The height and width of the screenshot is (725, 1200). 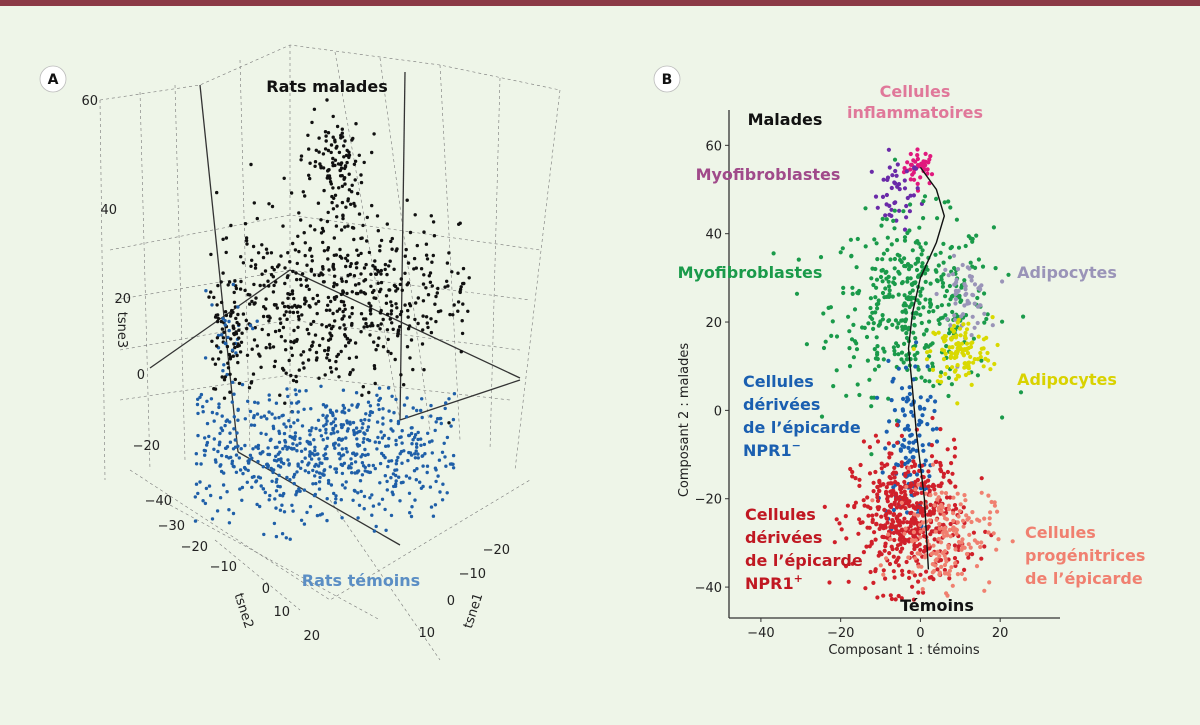 I want to click on b-x-tick-label: −20, so click(x=840, y=633).